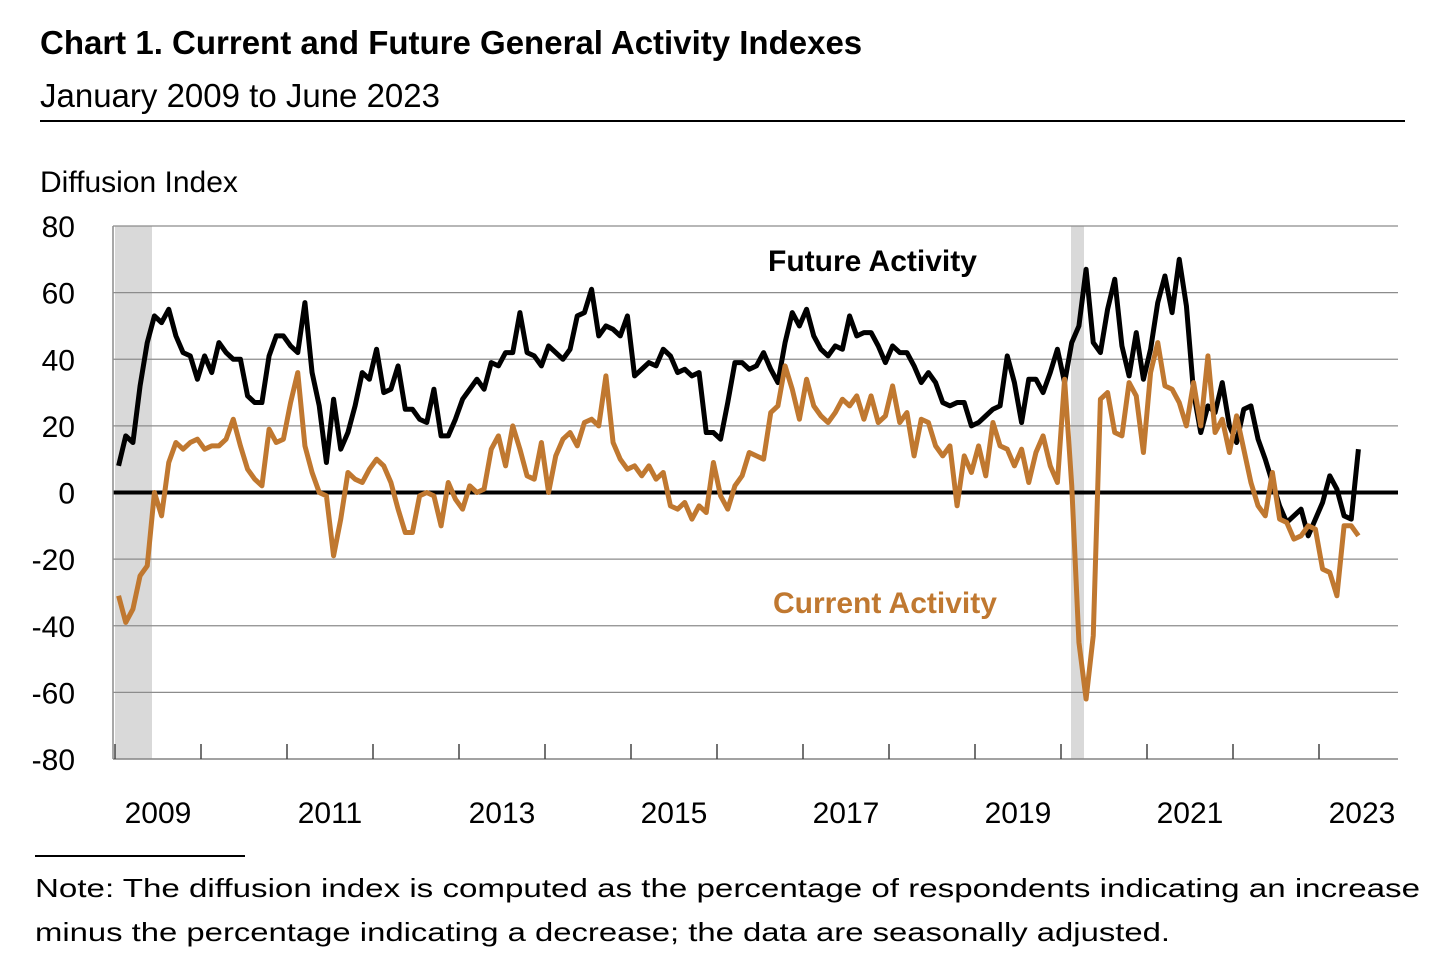  Describe the element at coordinates (330, 813) in the screenshot. I see `x-tick-label: 2011` at that location.